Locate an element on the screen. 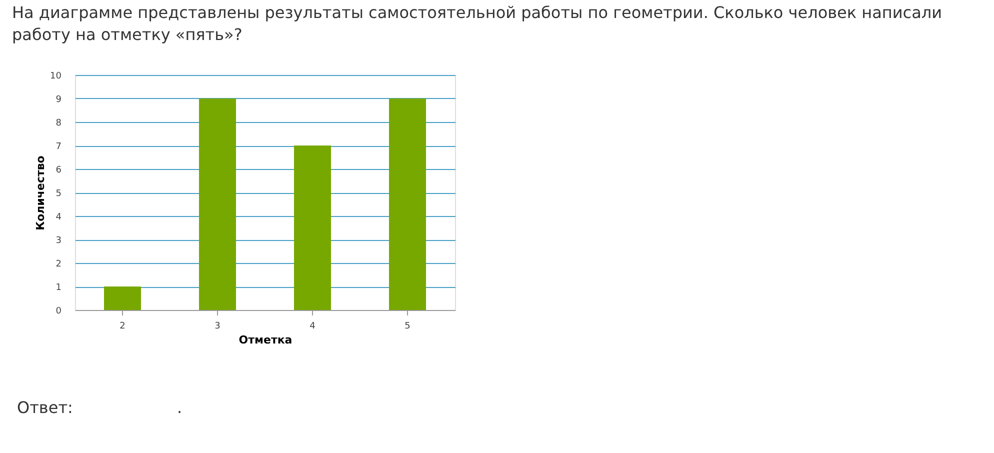 The image size is (994, 453). text: Ответ: is located at coordinates (45, 407).